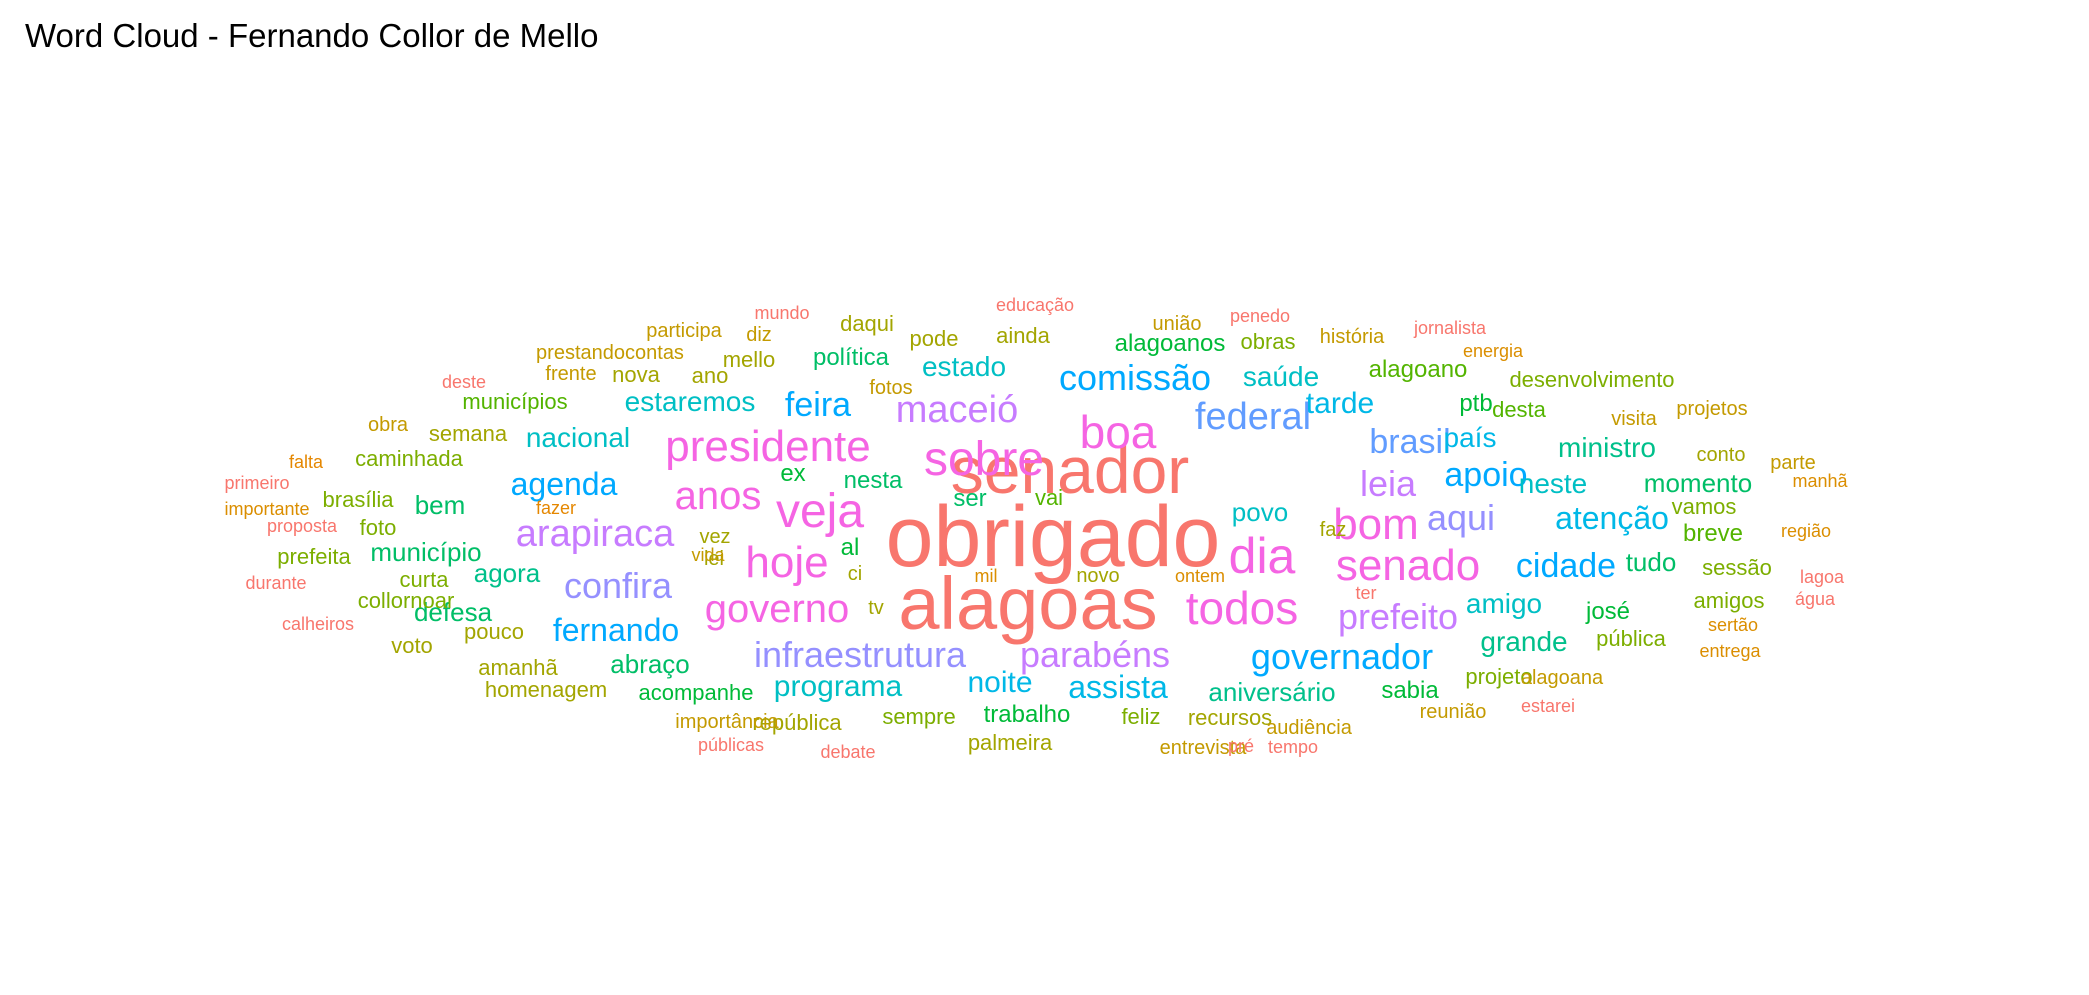  I want to click on page-title: Word Cloud - Fernando Collor de Mello, so click(312, 35).